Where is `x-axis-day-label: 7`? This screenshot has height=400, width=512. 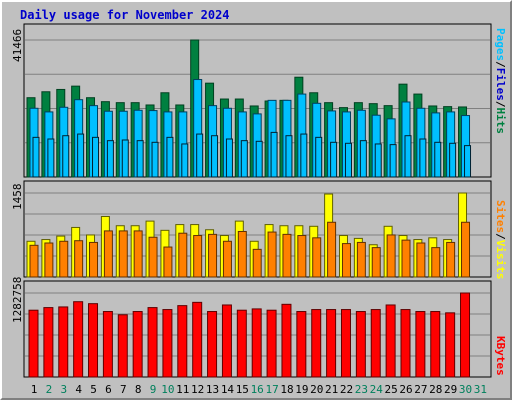
x-axis-day-label: 7 is located at coordinates (123, 389).